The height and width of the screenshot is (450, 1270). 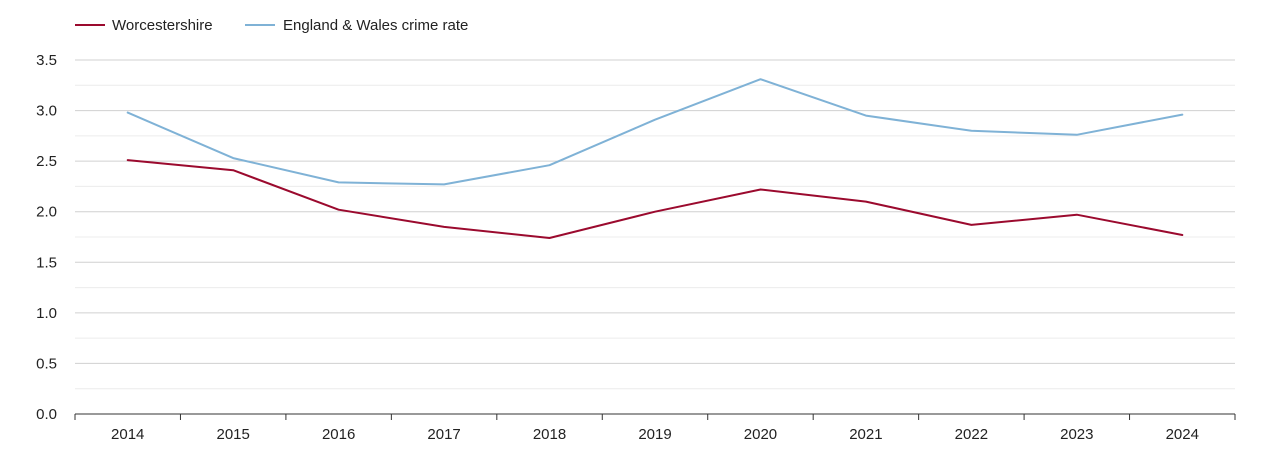 What do you see at coordinates (46, 60) in the screenshot?
I see `y-tick-label: 3.5` at bounding box center [46, 60].